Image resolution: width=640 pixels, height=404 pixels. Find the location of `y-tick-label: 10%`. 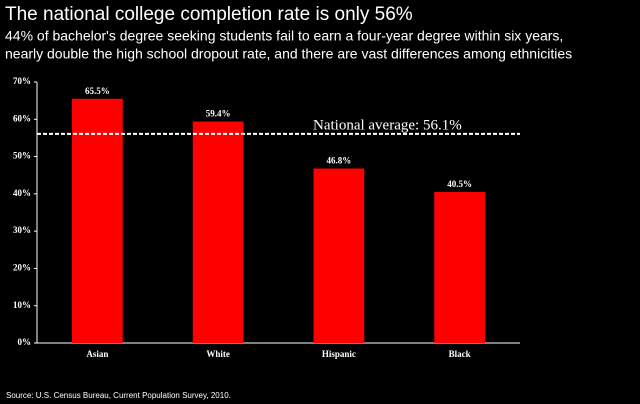

y-tick-label: 10% is located at coordinates (22, 305).